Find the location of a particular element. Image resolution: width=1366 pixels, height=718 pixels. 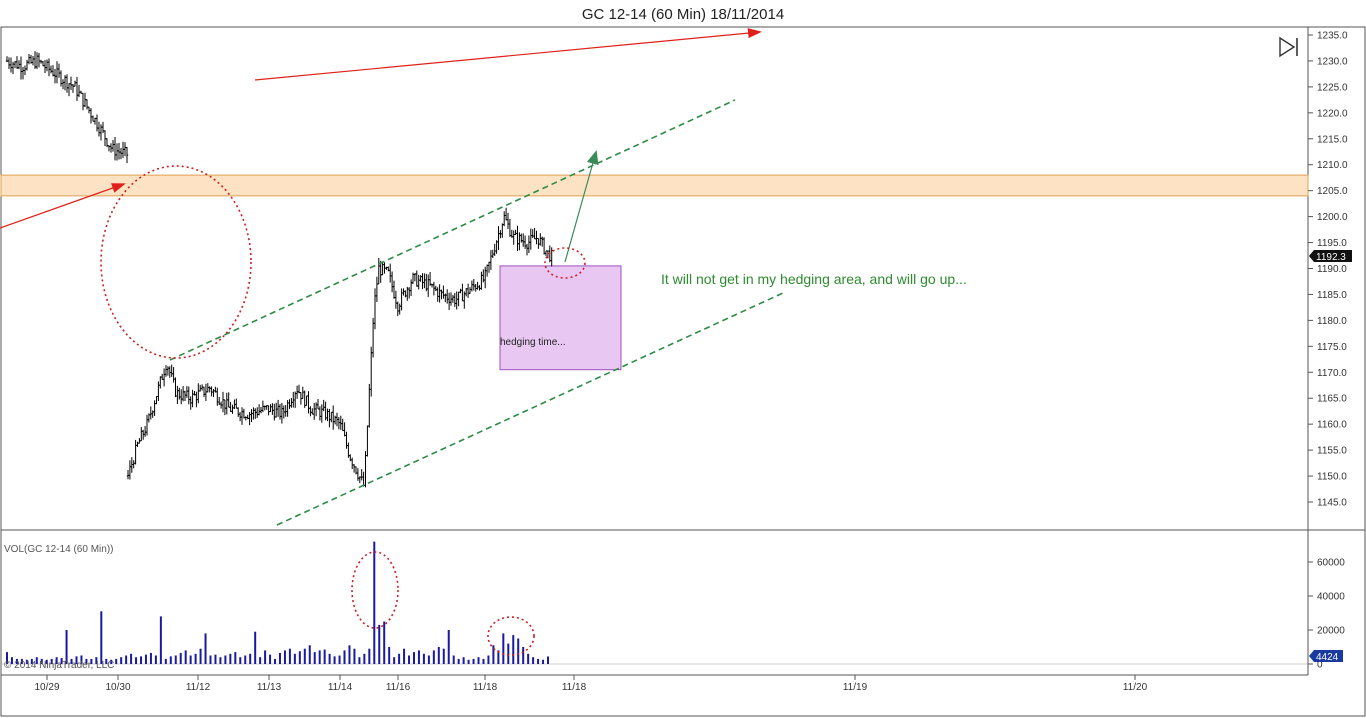

last-price-badge: 1192.3 is located at coordinates (1330, 256).